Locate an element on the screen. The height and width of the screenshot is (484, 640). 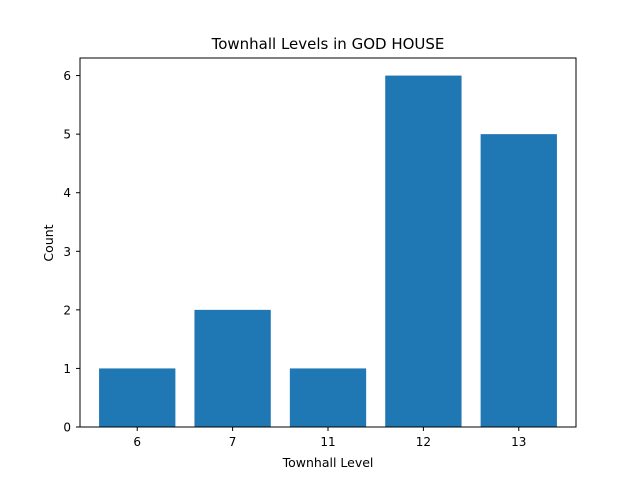
x-tick-label: 12 is located at coordinates (423, 442).